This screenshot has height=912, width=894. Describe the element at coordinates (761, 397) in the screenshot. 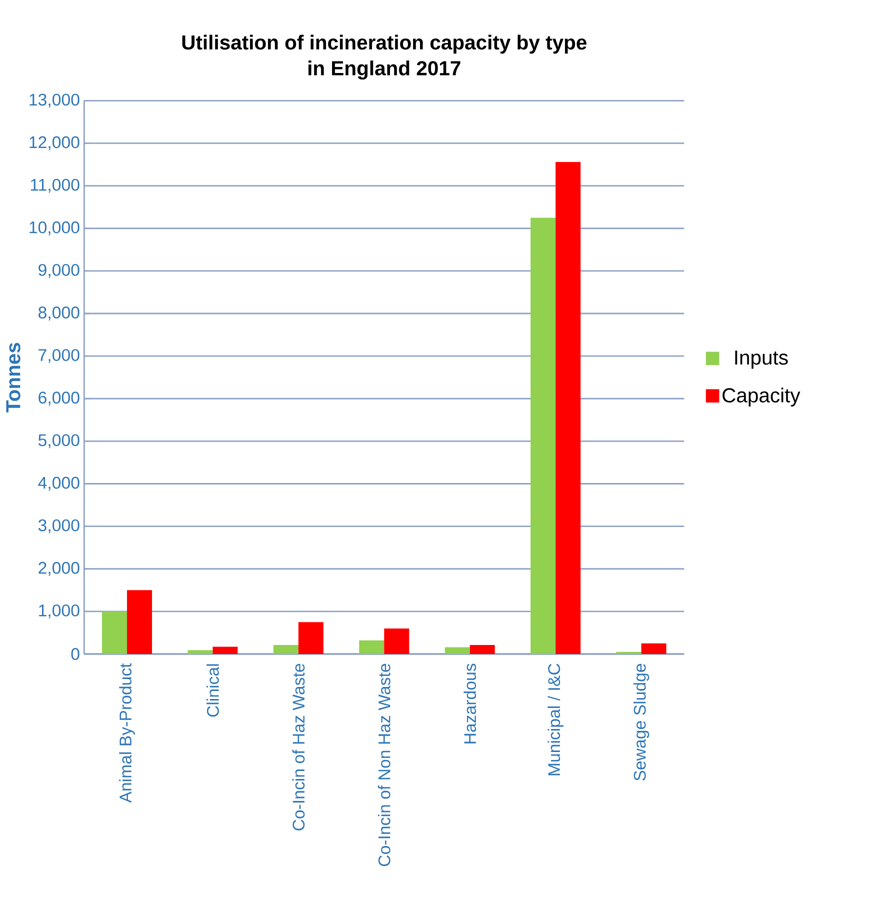

I see `legend-label: Capacity` at that location.